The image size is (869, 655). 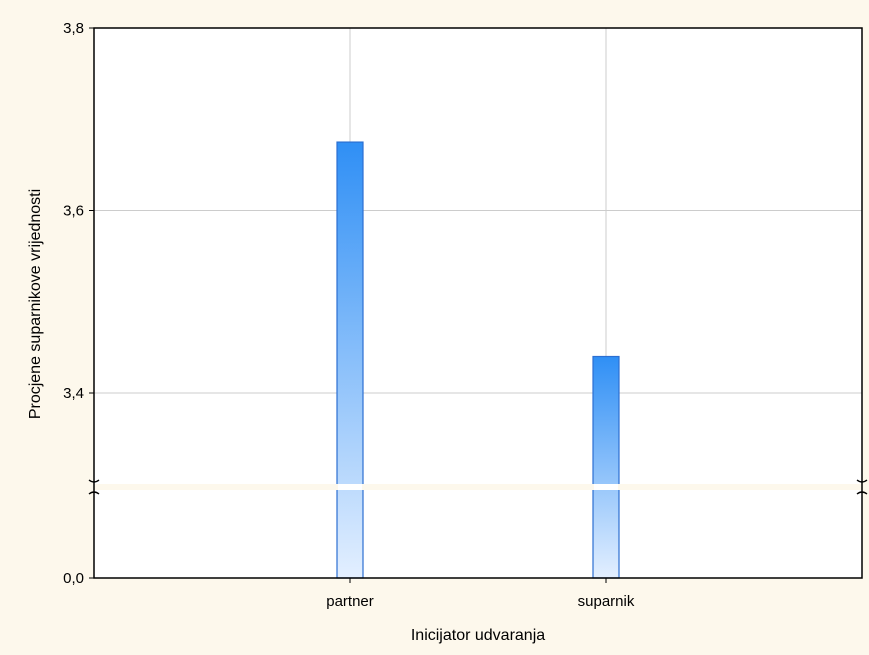 What do you see at coordinates (606, 467) in the screenshot?
I see `bar-suparnik` at bounding box center [606, 467].